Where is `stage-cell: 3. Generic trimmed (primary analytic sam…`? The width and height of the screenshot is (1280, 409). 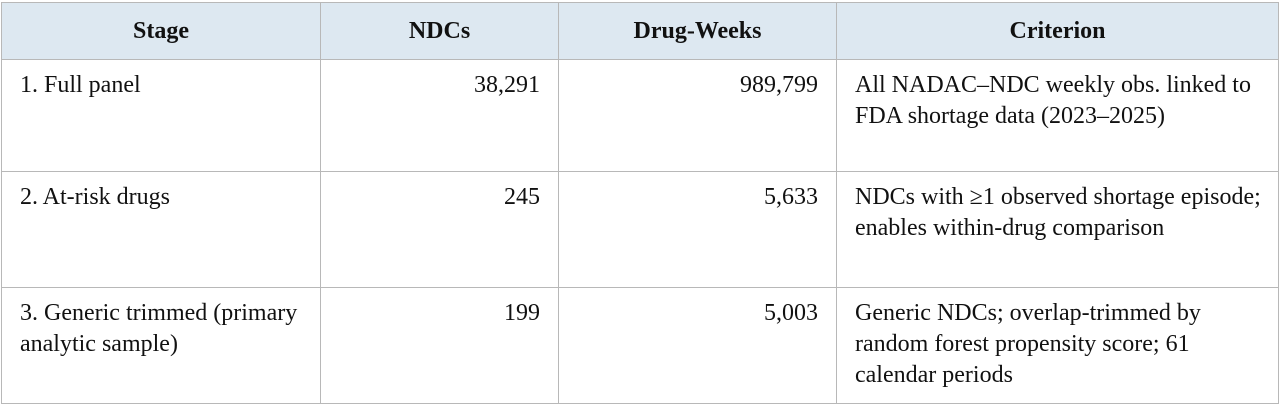 stage-cell: 3. Generic trimmed (primary analytic sam… is located at coordinates (161, 345).